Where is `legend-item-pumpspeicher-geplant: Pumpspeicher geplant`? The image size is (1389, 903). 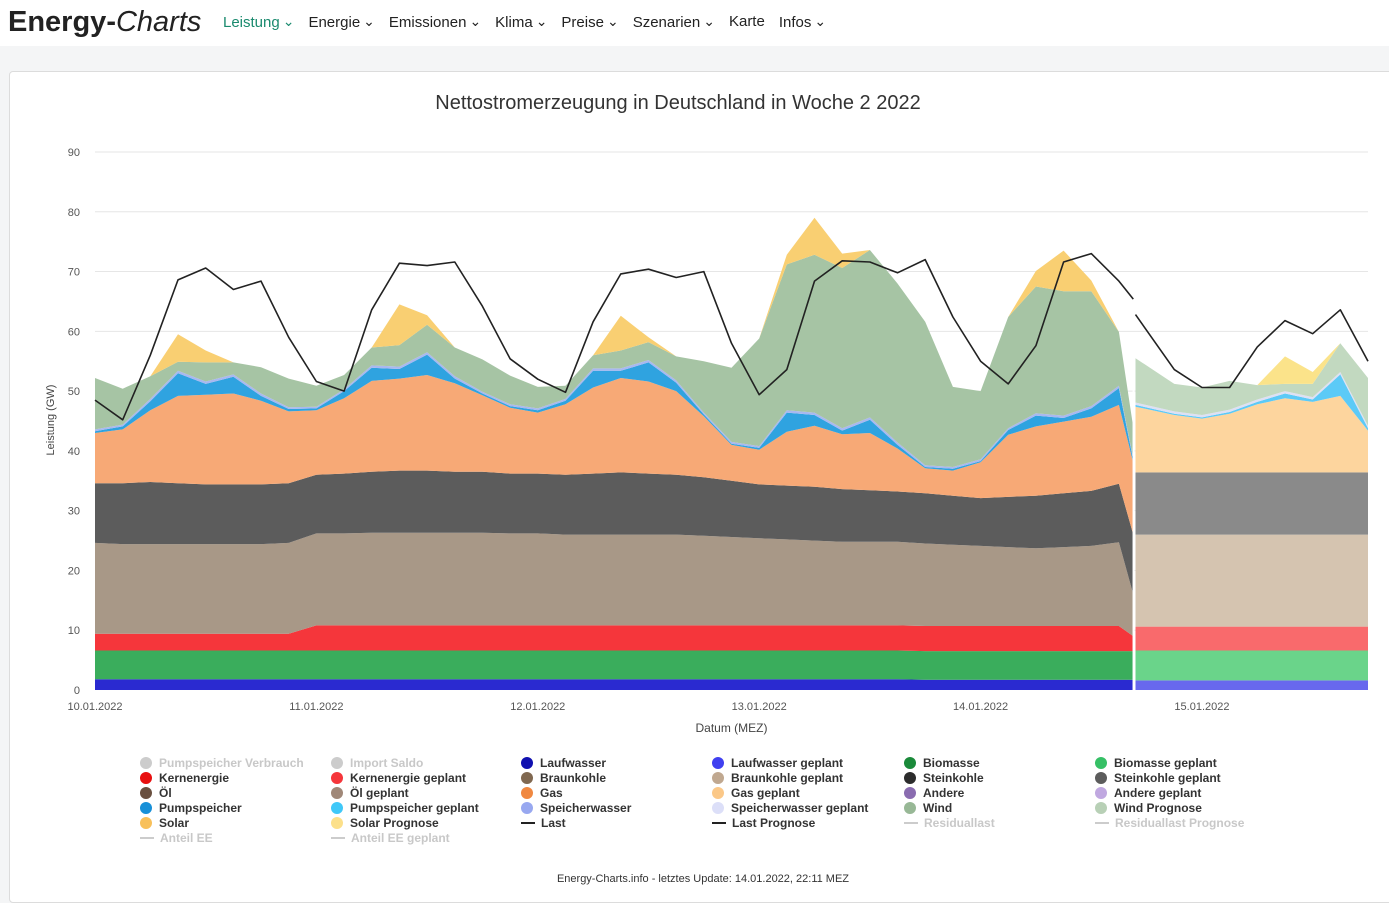
legend-item-pumpspeicher-geplant: Pumpspeicher geplant is located at coordinates (405, 808).